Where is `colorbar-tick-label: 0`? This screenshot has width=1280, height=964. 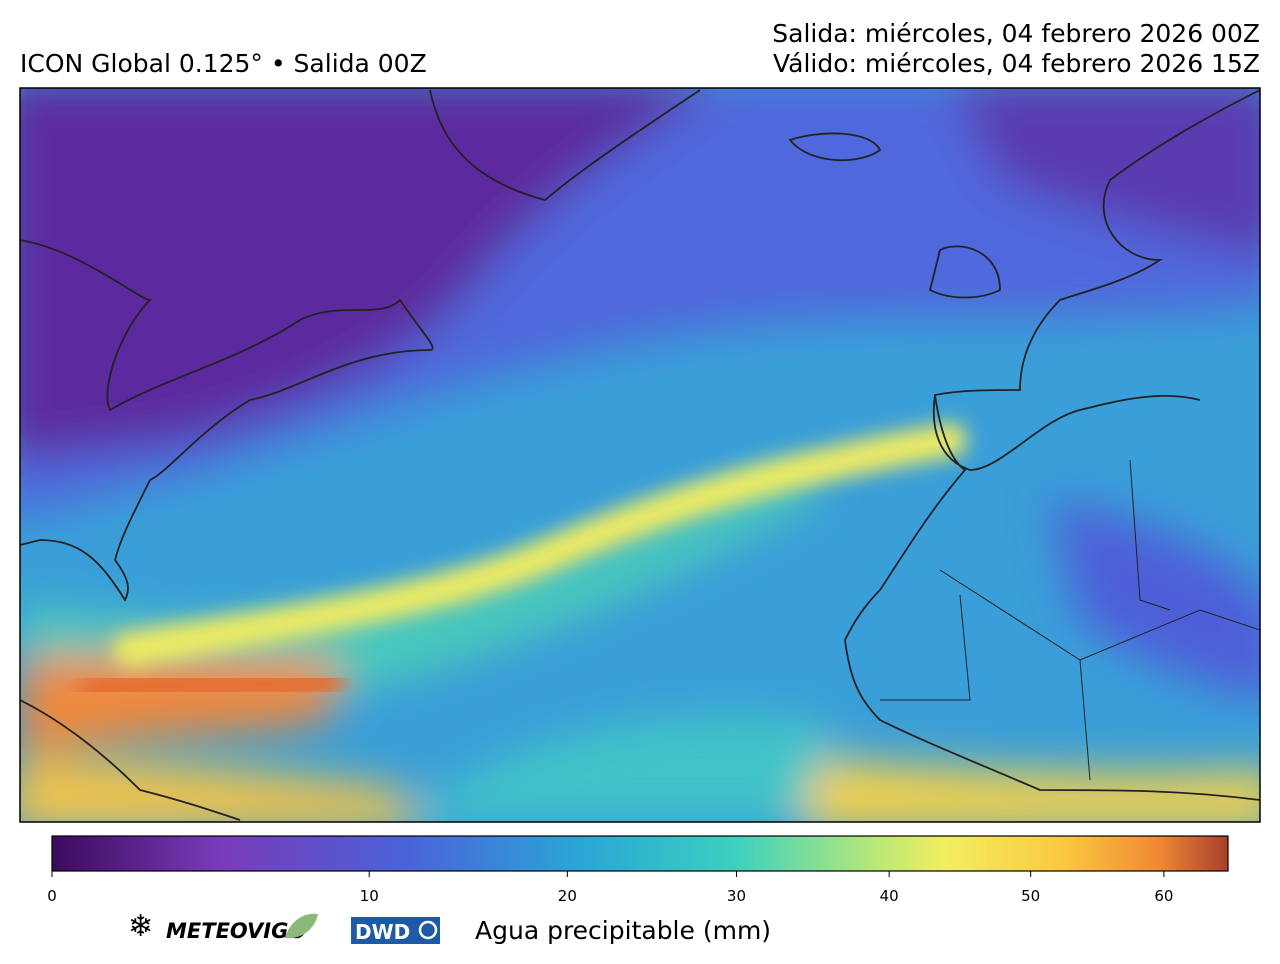
colorbar-tick-label: 0 is located at coordinates (52, 896).